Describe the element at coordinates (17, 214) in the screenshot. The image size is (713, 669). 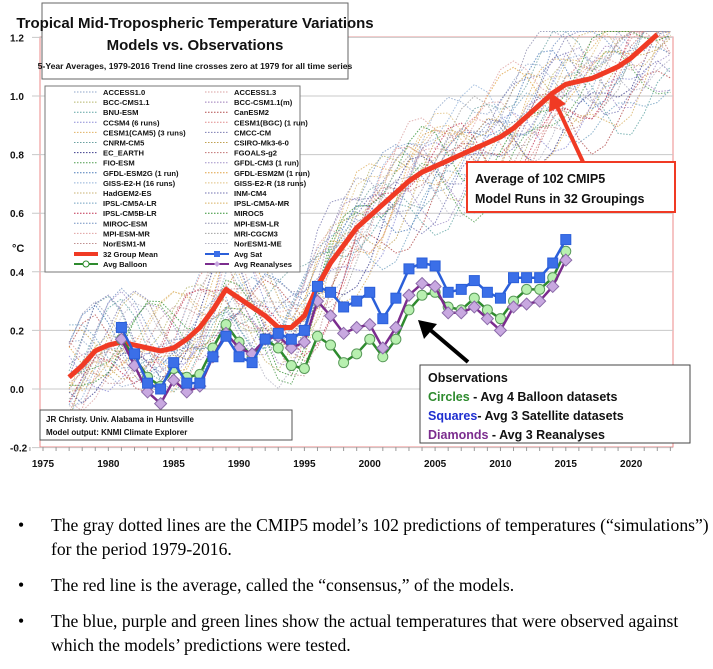
I see `y-tick-label: 0.6` at that location.